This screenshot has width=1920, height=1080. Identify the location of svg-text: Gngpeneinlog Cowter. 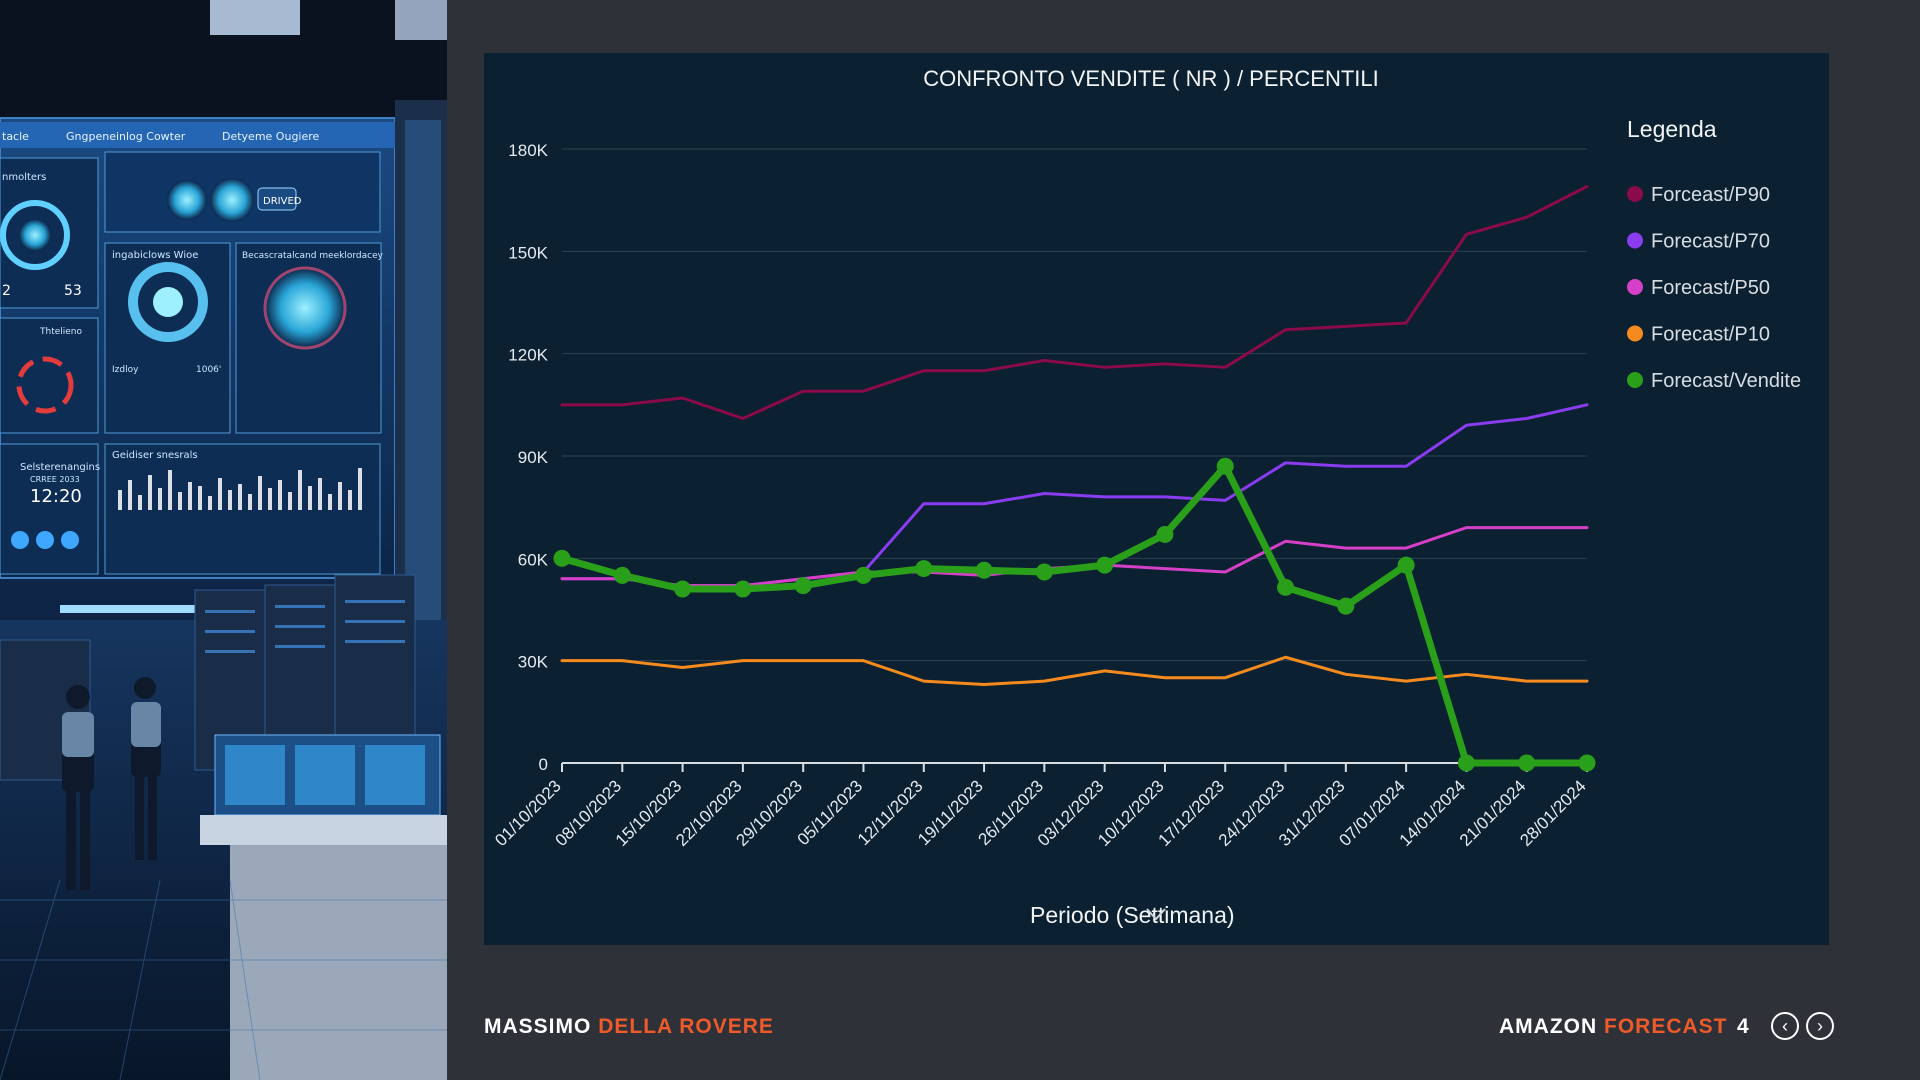
(126, 136).